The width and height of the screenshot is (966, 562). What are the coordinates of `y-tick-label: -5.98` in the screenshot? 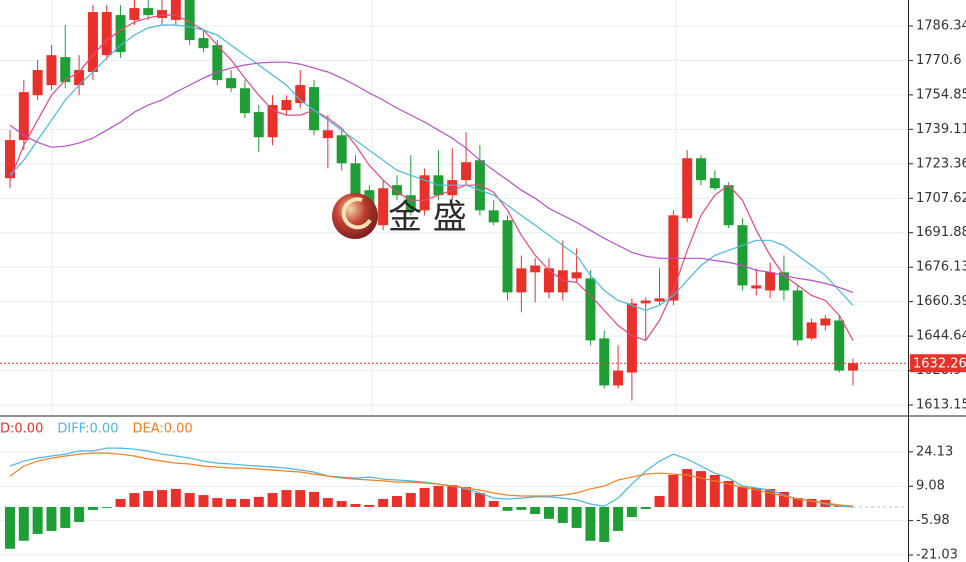 It's located at (933, 520).